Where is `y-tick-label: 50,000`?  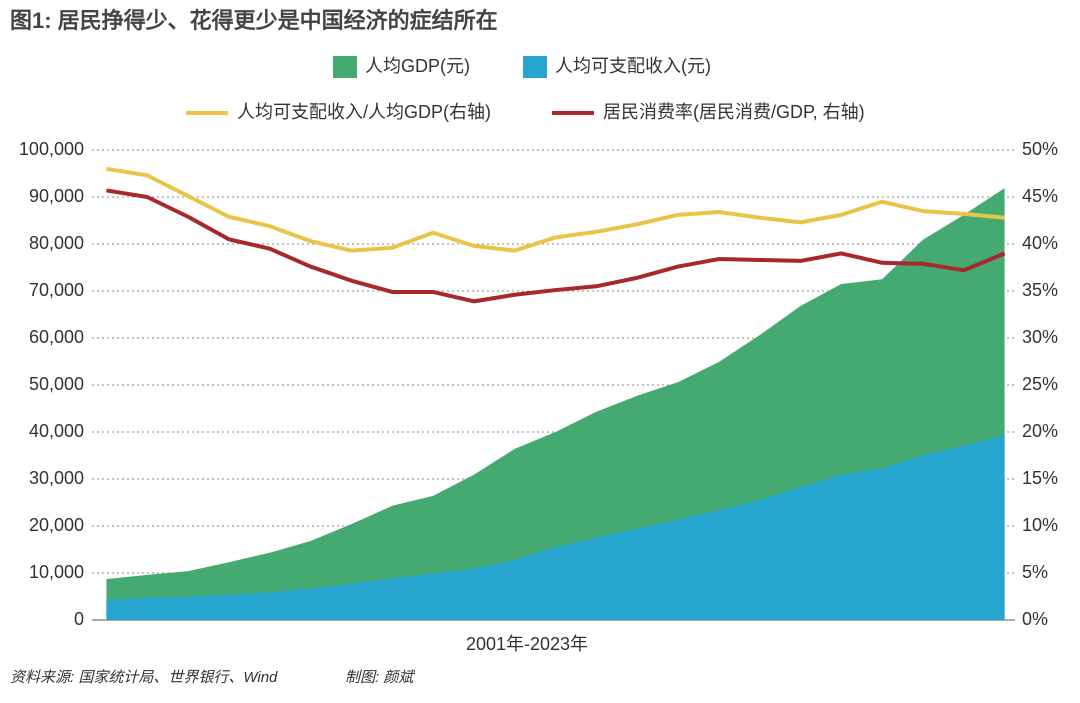
y-tick-label: 50,000 is located at coordinates (56, 384).